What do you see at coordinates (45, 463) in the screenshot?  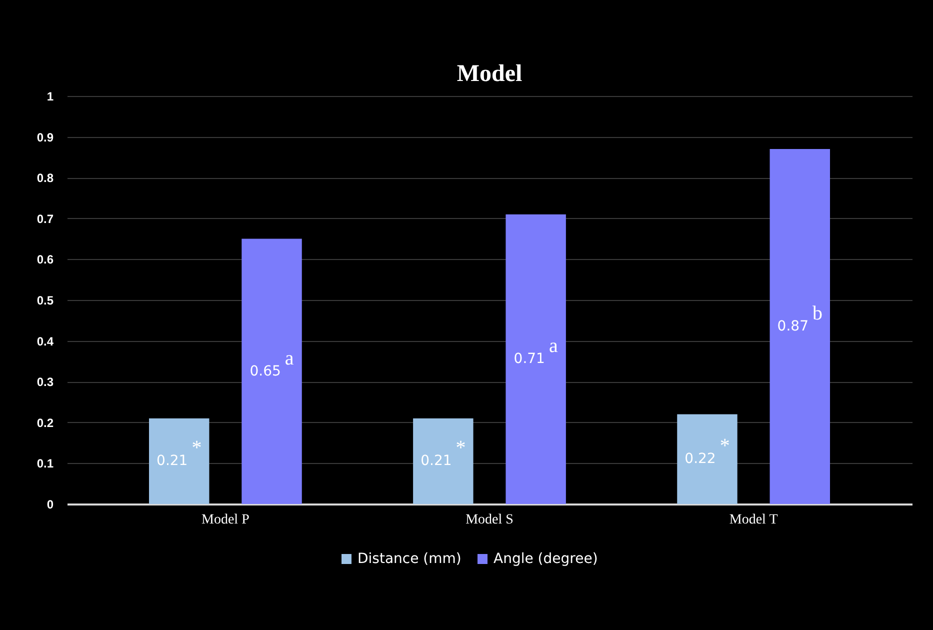 I see `y-tick-label: 0.1` at bounding box center [45, 463].